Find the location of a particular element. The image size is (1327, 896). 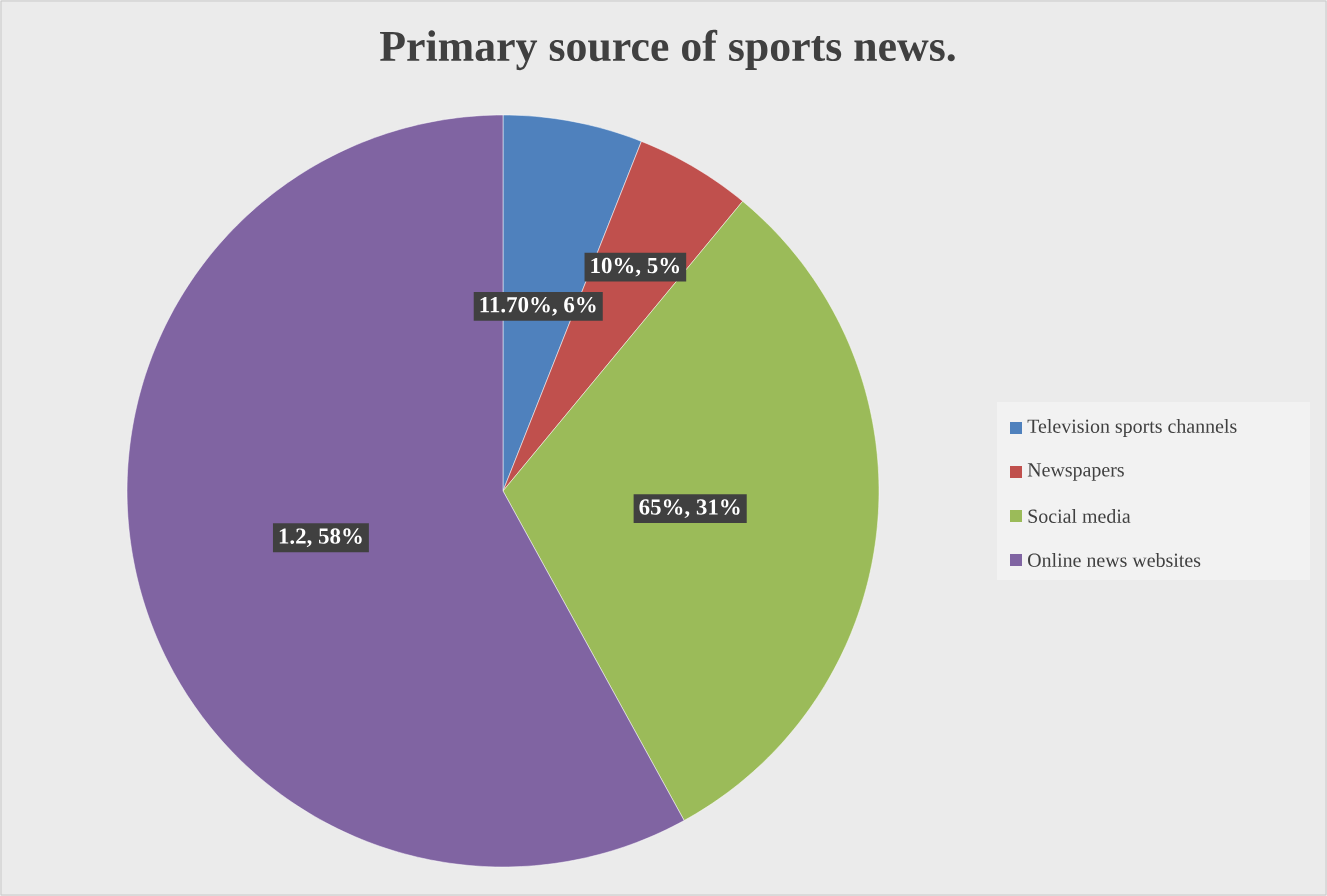

data-label: 65%, 31% is located at coordinates (689, 509).